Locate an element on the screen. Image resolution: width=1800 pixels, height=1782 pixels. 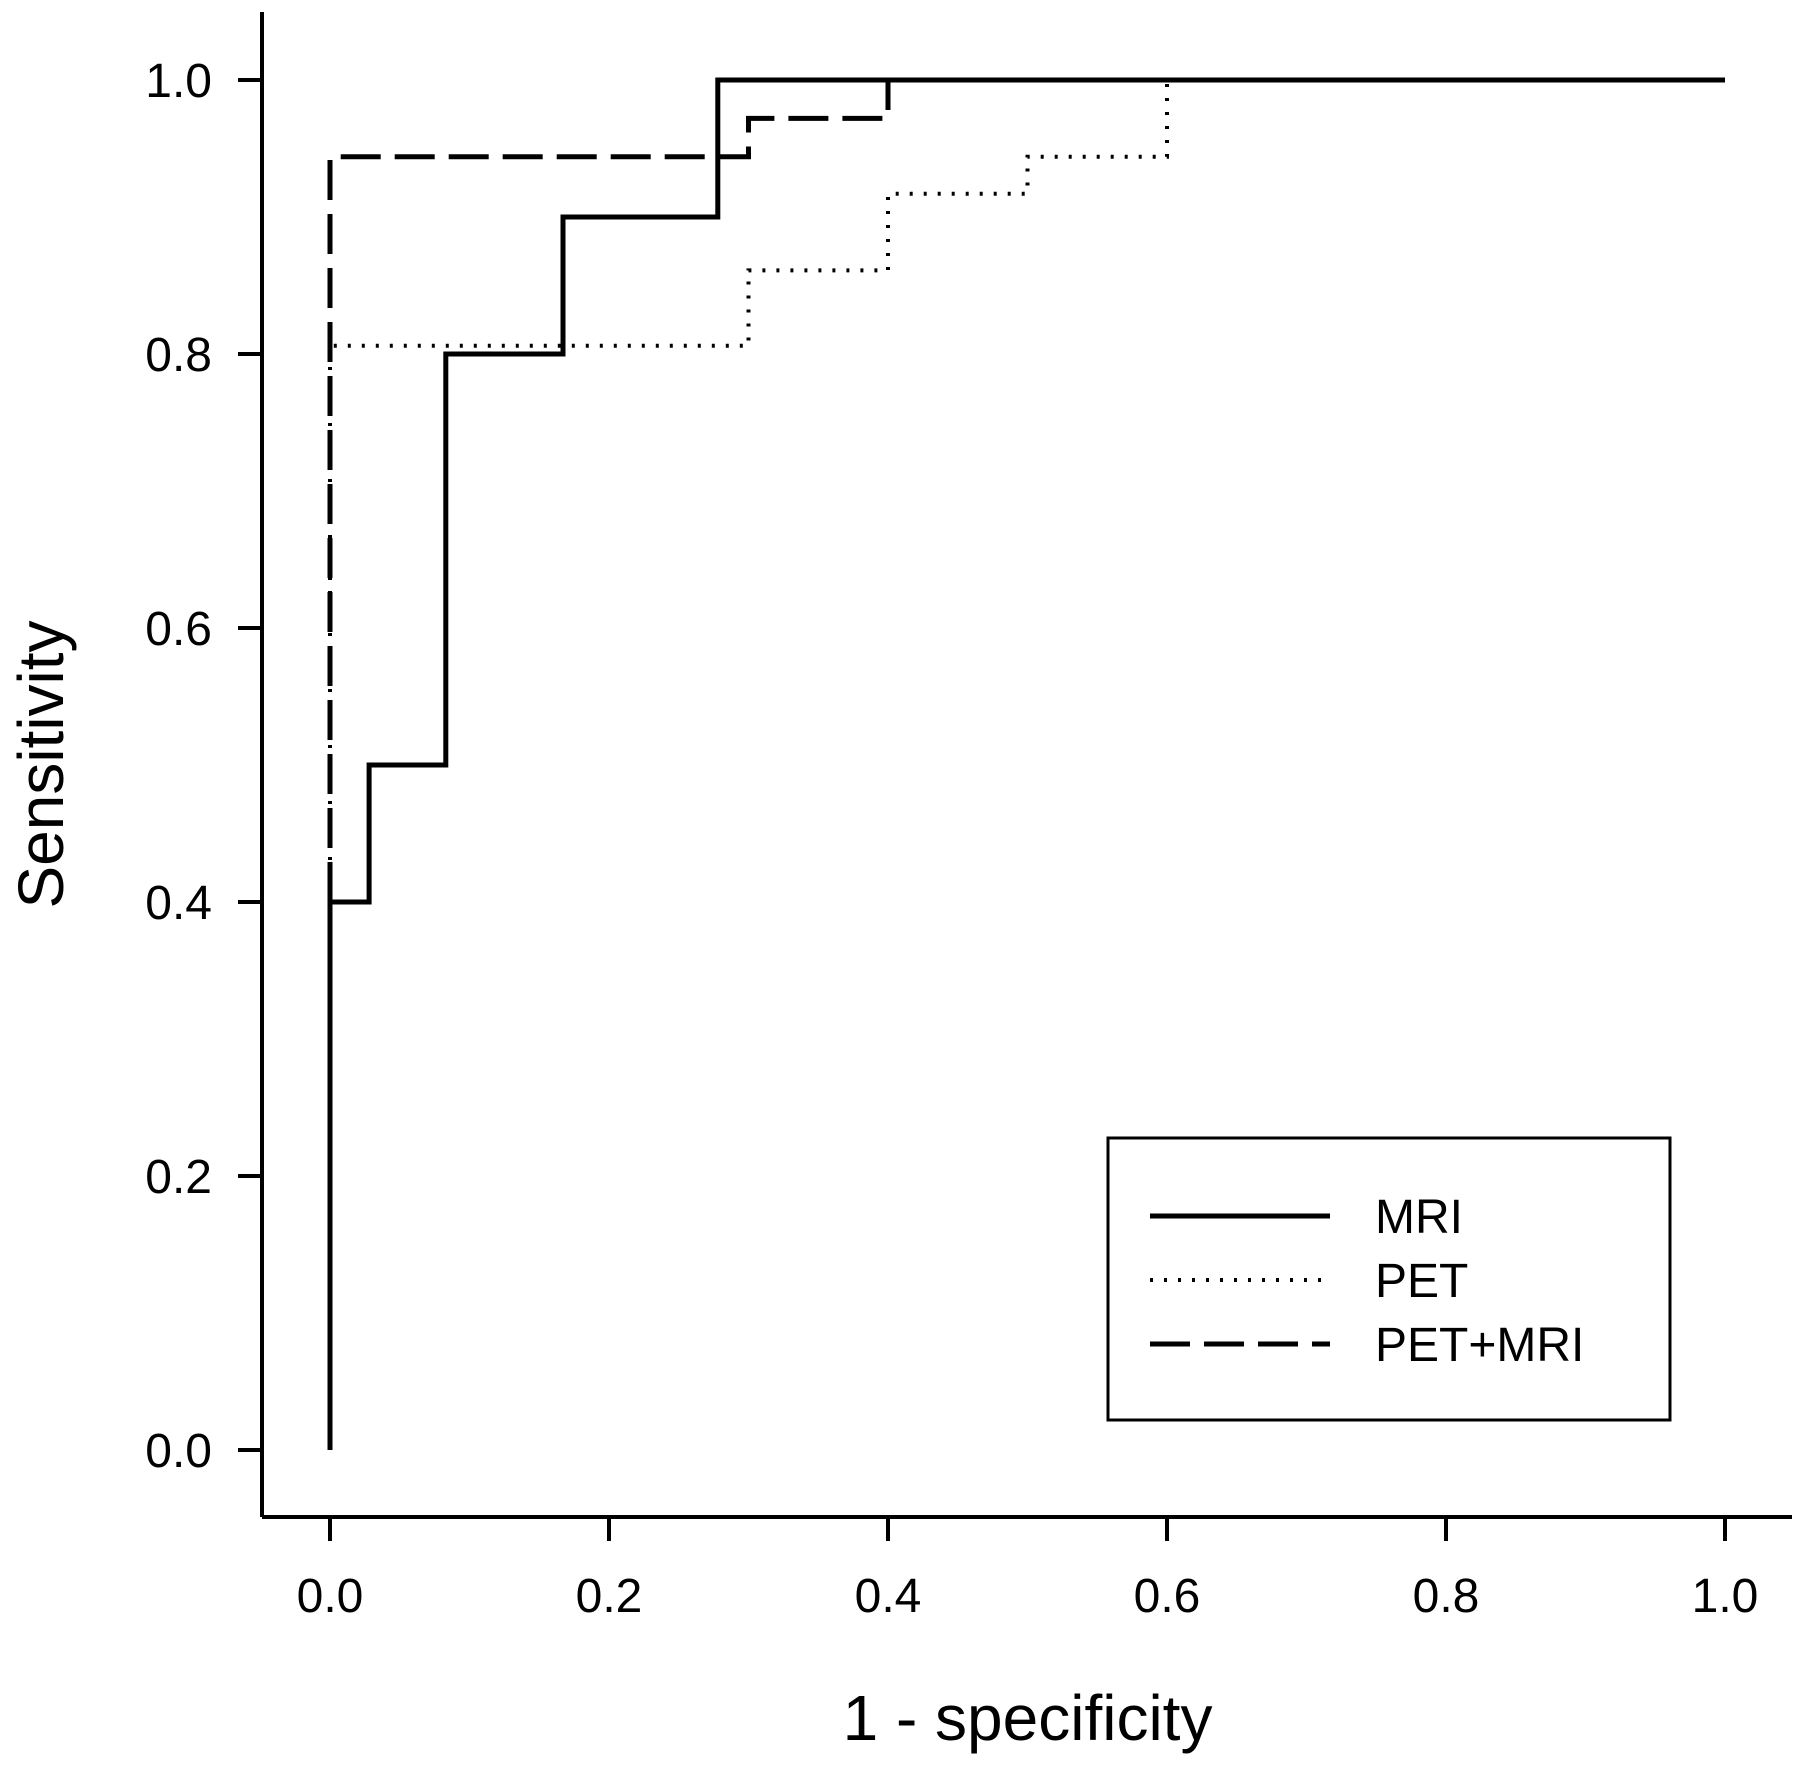
legend: MRI PET PET+MRI is located at coordinates (1389, 1279).